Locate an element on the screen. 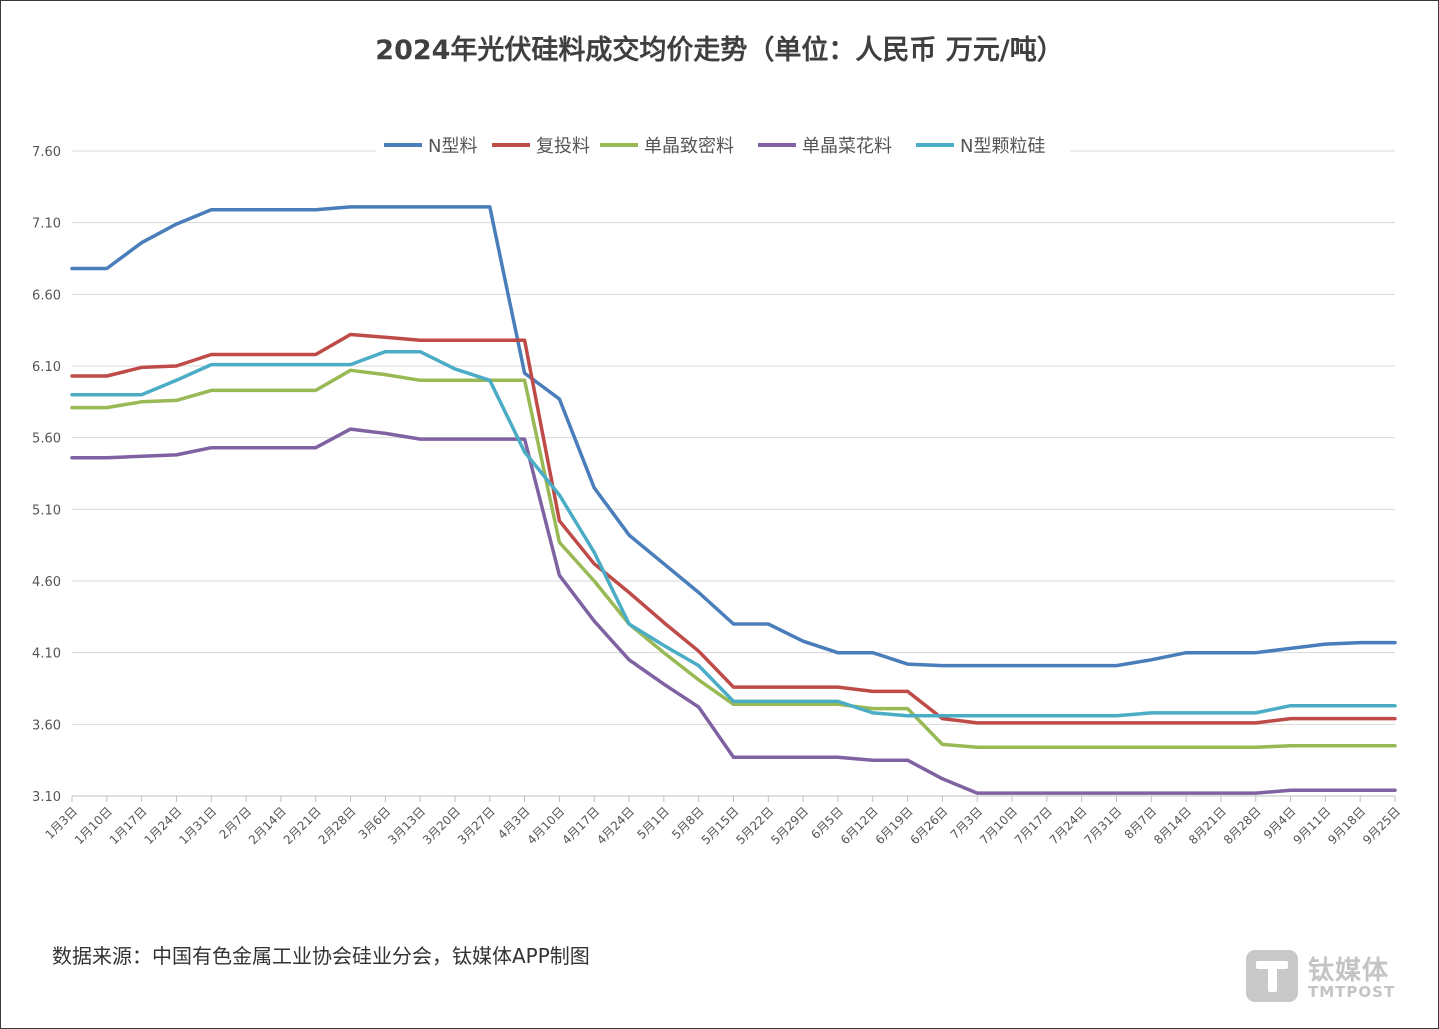 The width and height of the screenshot is (1439, 1029). y-tick-label: 5.10 is located at coordinates (46, 510).